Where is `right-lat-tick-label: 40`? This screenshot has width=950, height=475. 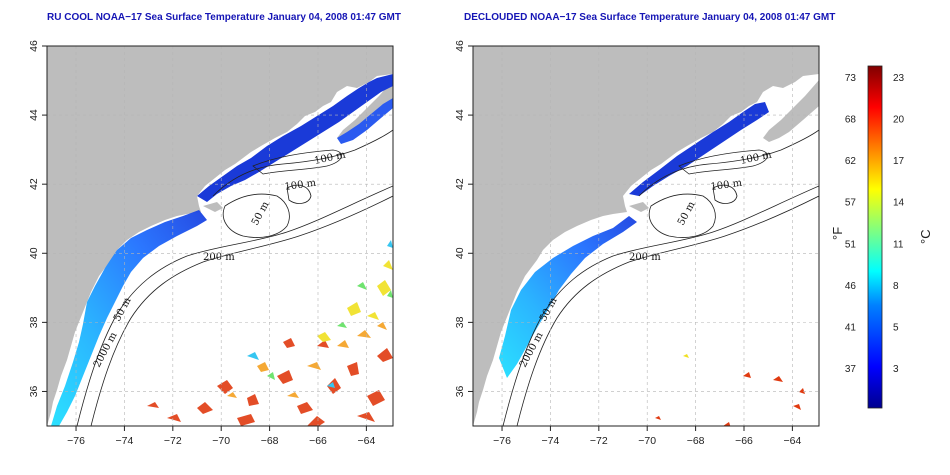 right-lat-tick-label: 40 is located at coordinates (460, 253).